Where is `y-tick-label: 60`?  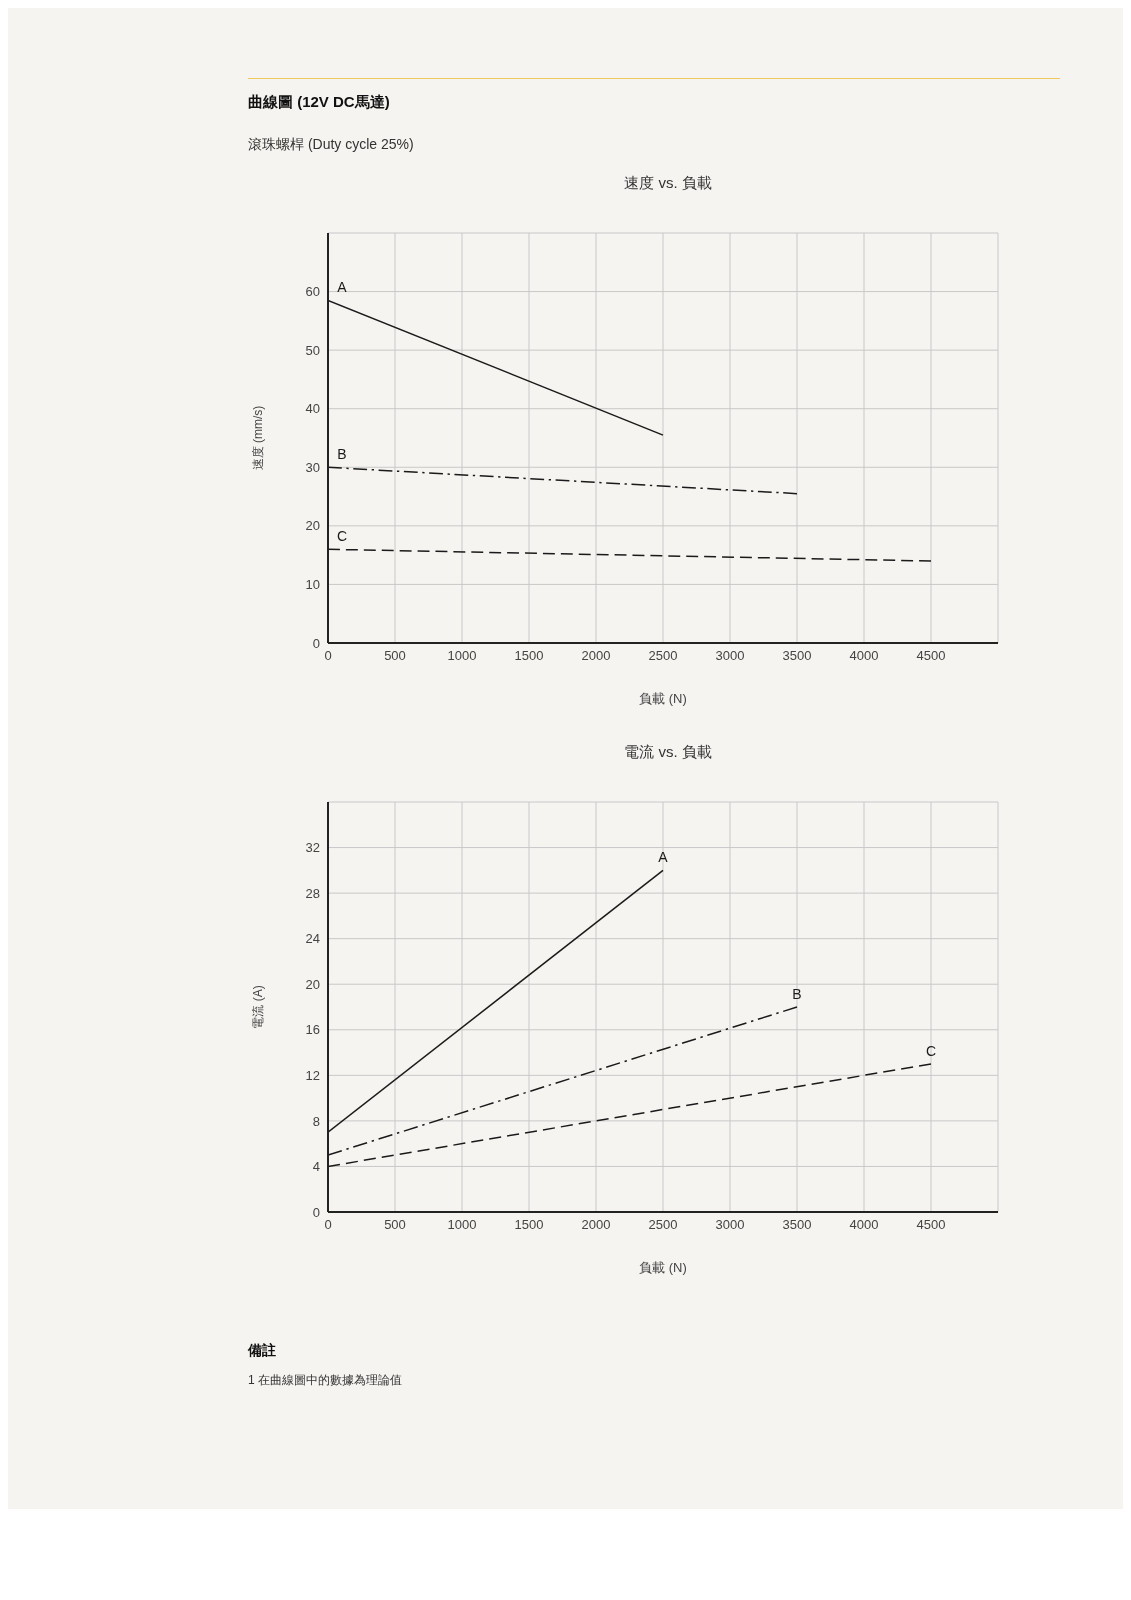 y-tick-label: 60 is located at coordinates (312, 292).